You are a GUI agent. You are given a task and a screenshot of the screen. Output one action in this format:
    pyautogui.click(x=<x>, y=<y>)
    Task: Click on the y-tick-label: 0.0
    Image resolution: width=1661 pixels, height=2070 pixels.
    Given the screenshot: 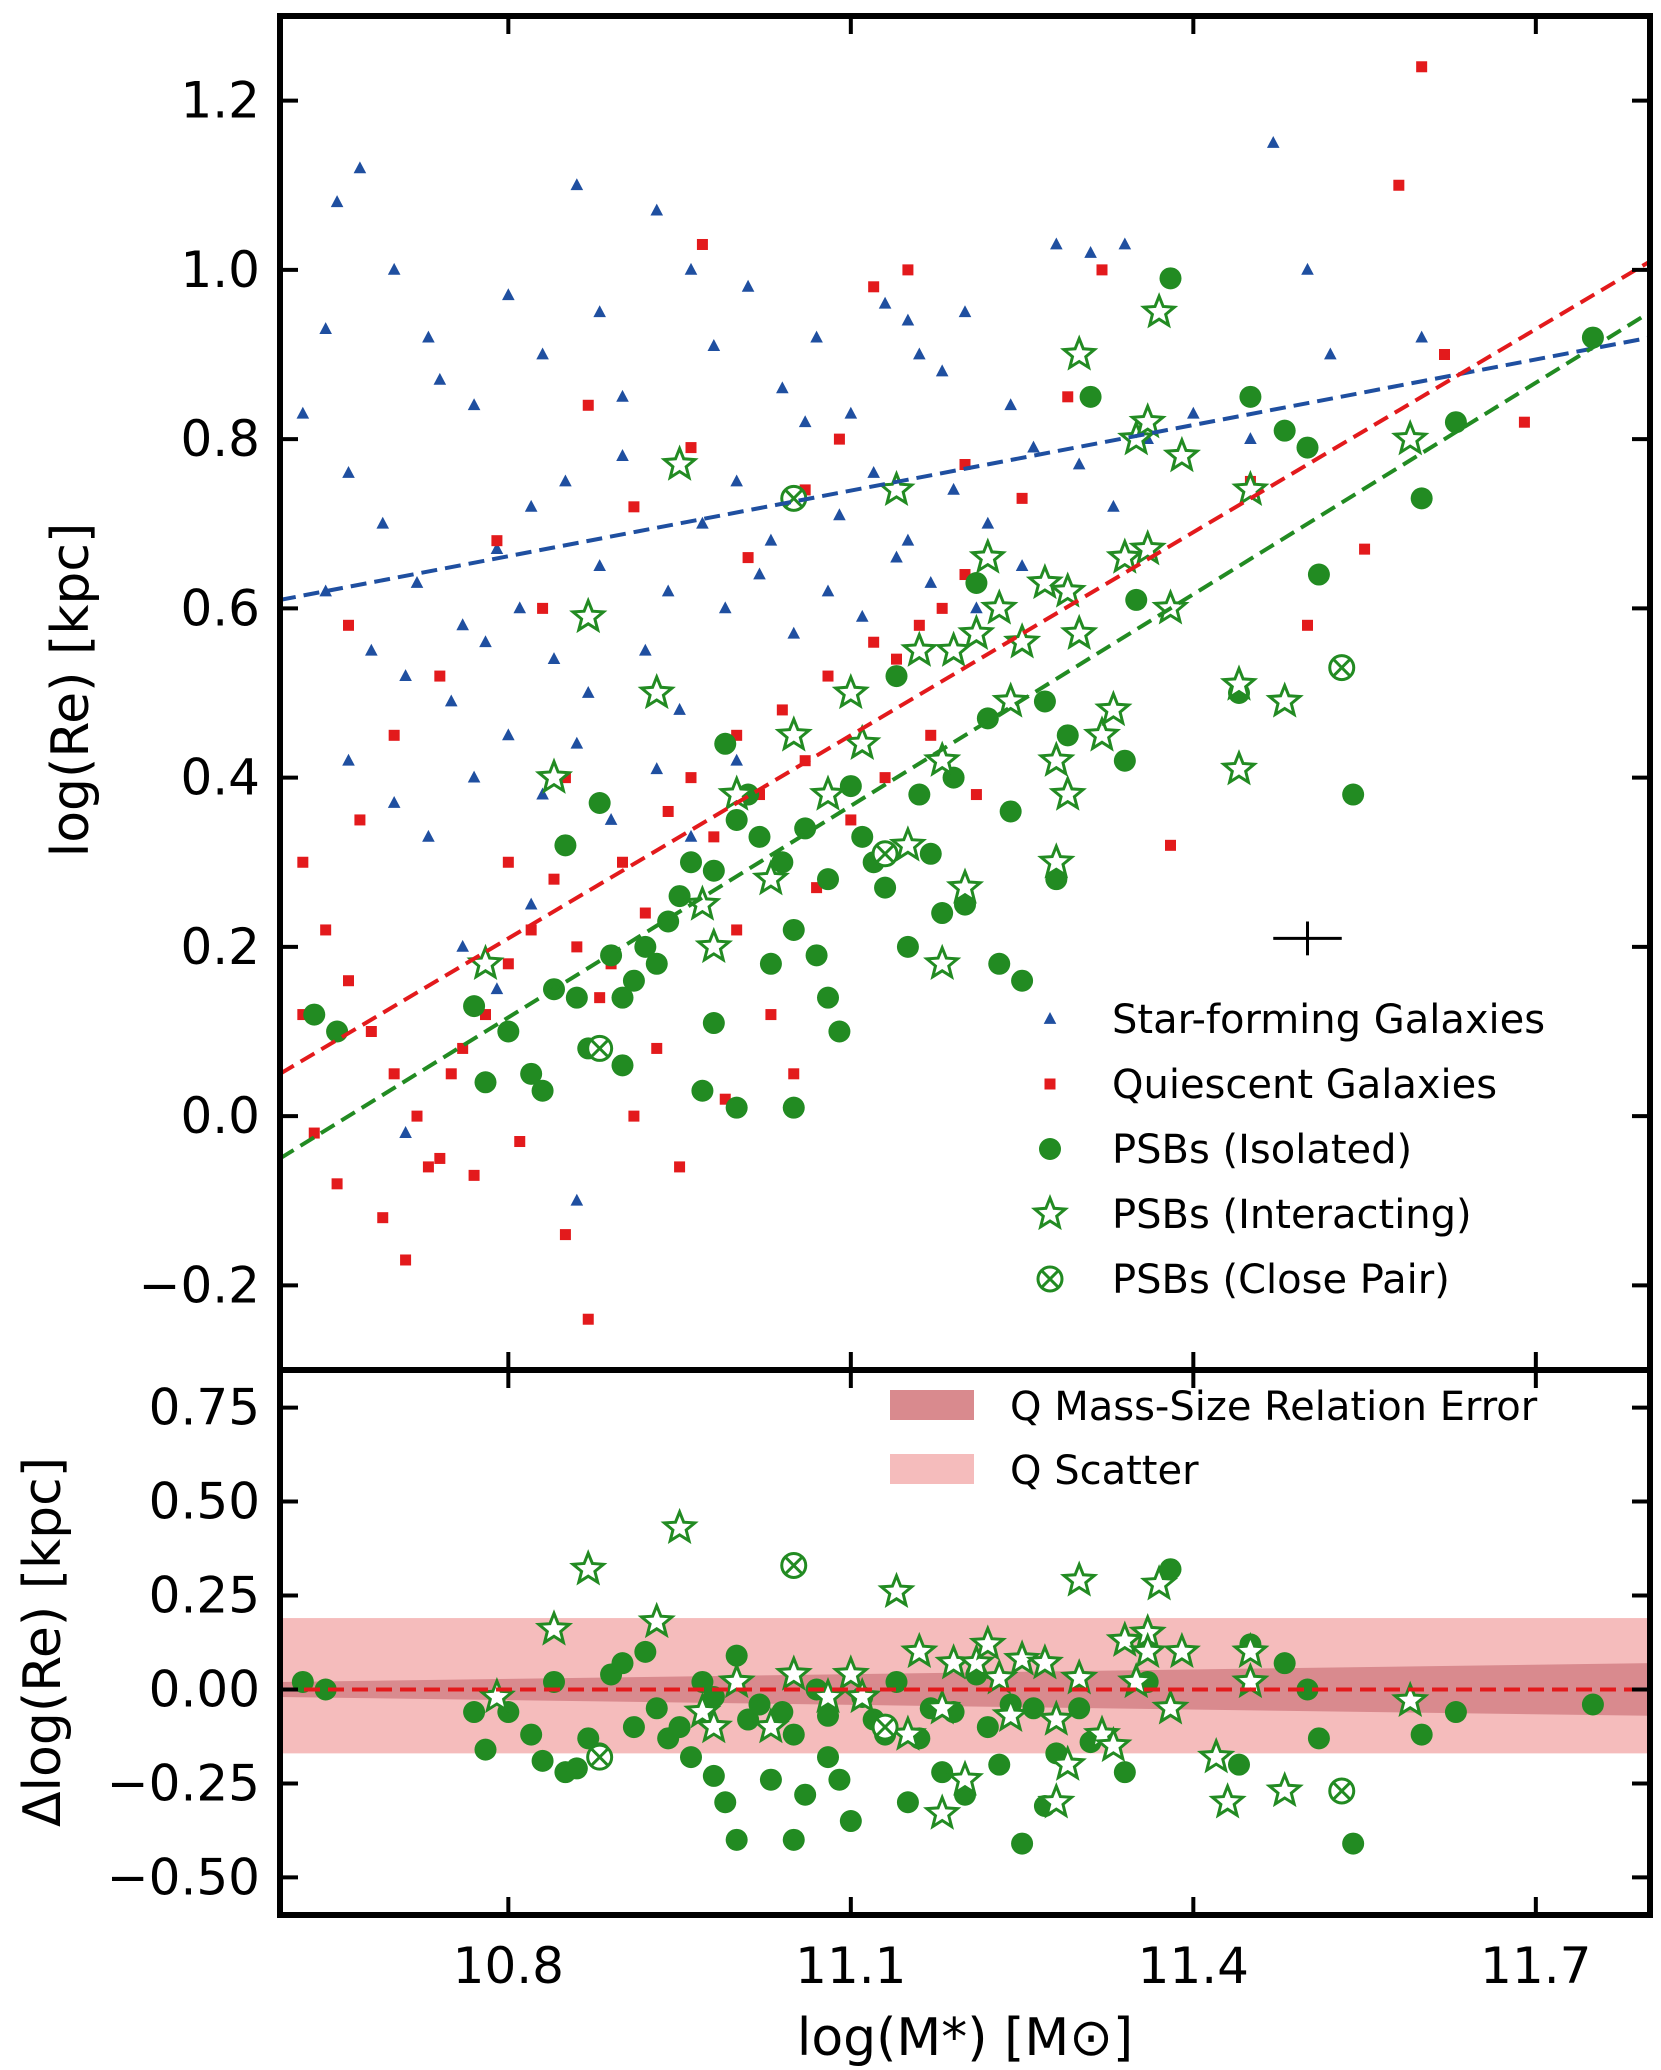 What is the action you would take?
    pyautogui.click(x=220, y=1116)
    